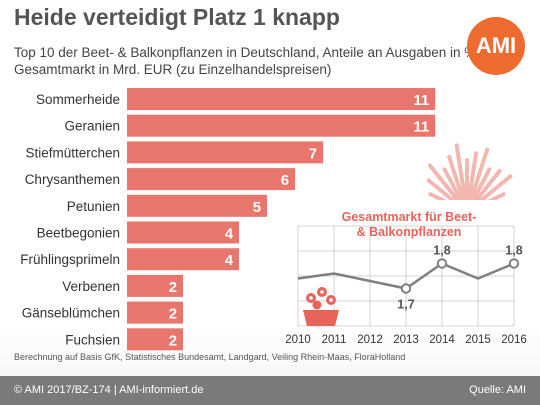 This screenshot has height=405, width=540. Describe the element at coordinates (72, 179) in the screenshot. I see `bar-category-label: Chrysanthemen` at that location.